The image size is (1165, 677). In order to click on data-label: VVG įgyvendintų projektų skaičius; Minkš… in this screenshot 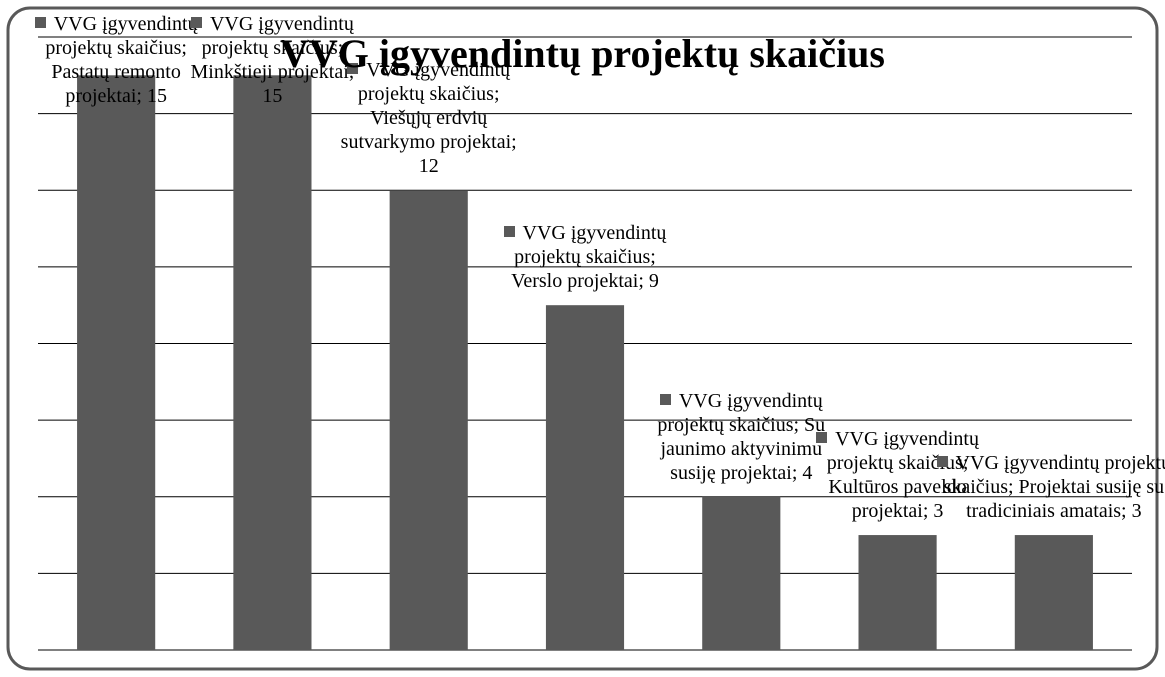, I will do `click(272, 60)`.